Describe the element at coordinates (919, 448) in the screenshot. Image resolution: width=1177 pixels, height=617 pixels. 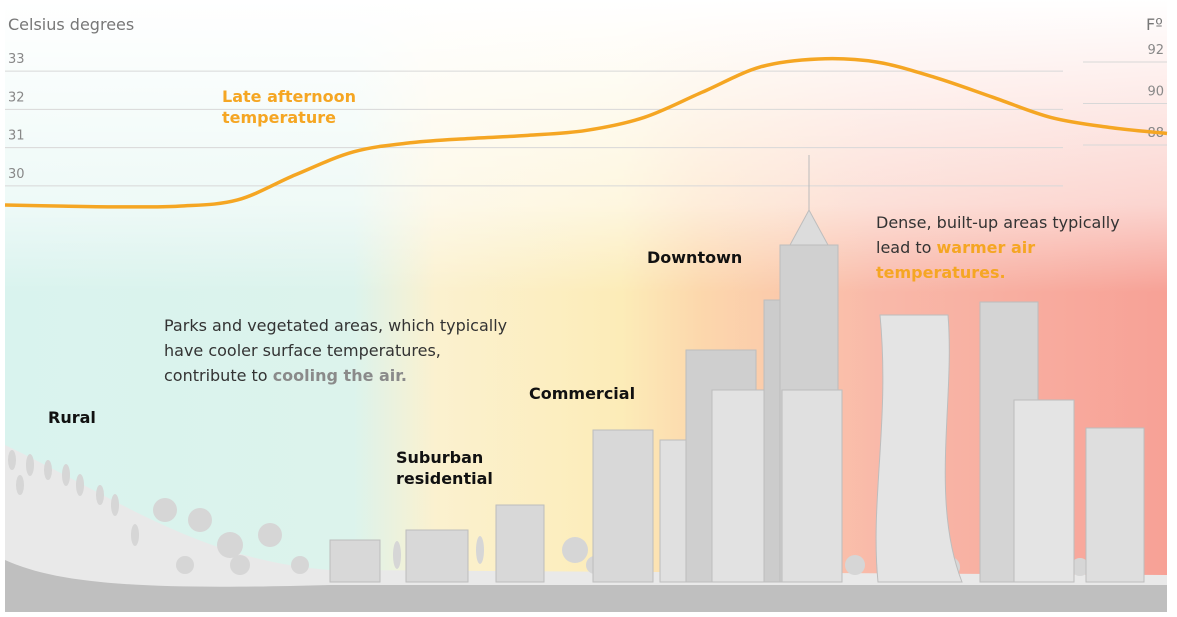
I see `twisted-tower` at that location.